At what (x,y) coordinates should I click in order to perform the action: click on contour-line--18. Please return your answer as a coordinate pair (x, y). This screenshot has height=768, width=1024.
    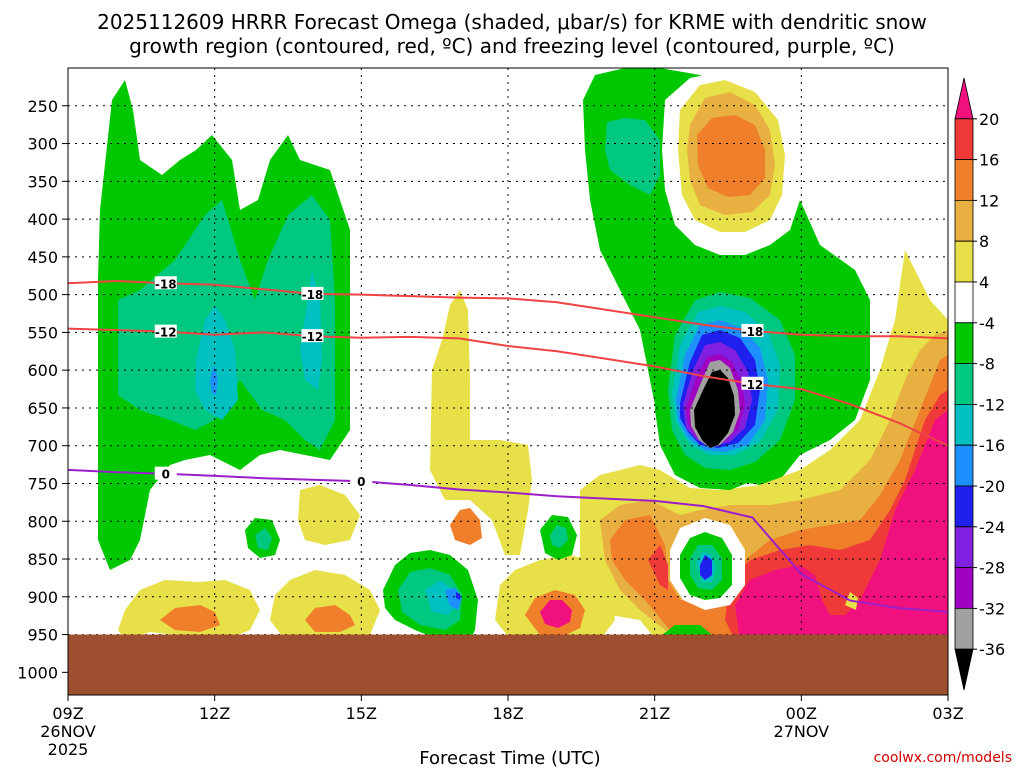
    Looking at the image, I should click on (508, 309).